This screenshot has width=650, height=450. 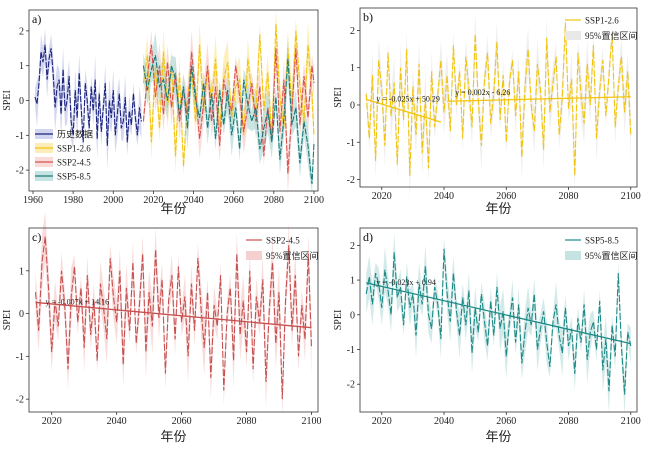 What do you see at coordinates (33, 200) in the screenshot?
I see `x-tick-label: 1960` at bounding box center [33, 200].